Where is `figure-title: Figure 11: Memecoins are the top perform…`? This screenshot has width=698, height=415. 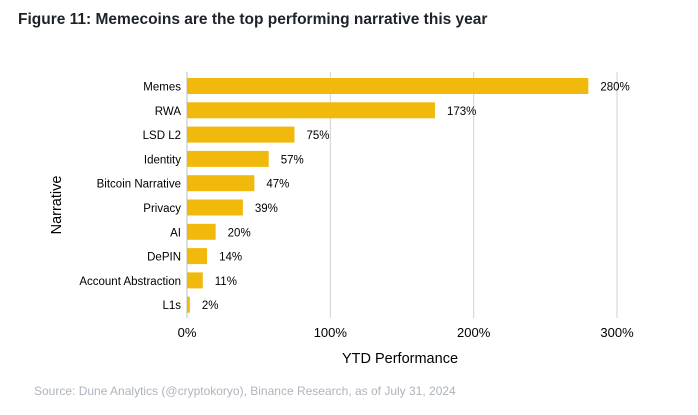 figure-title: Figure 11: Memecoins are the top perform… is located at coordinates (253, 19).